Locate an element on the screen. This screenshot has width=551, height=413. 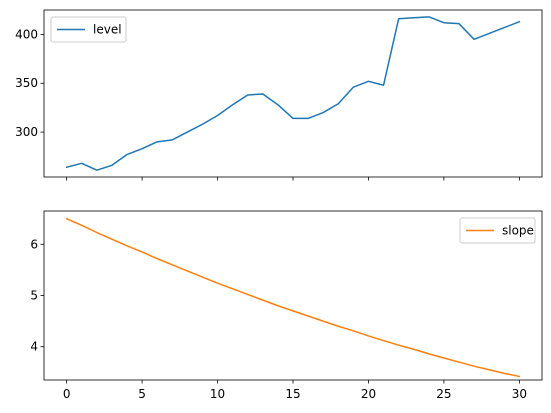
slope-x-tick-label: 20 is located at coordinates (368, 394).